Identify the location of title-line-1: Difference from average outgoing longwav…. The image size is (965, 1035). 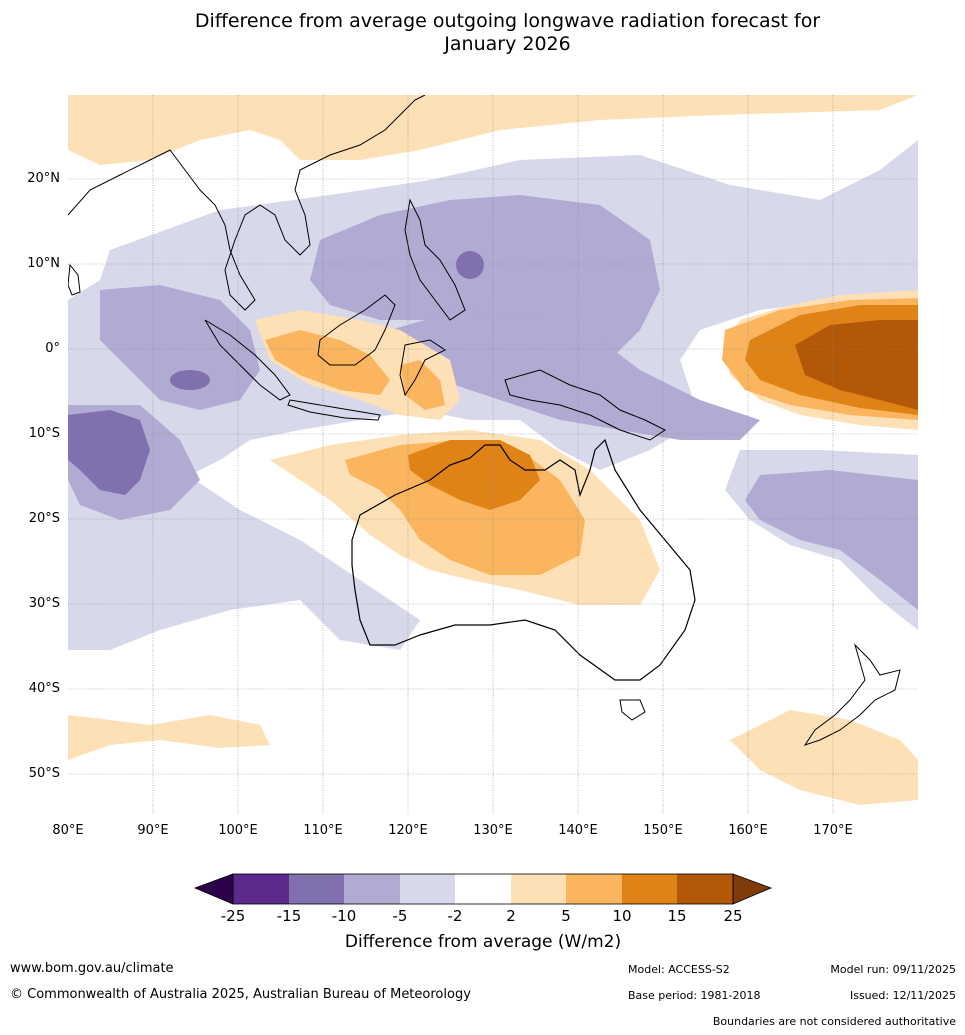
(507, 21).